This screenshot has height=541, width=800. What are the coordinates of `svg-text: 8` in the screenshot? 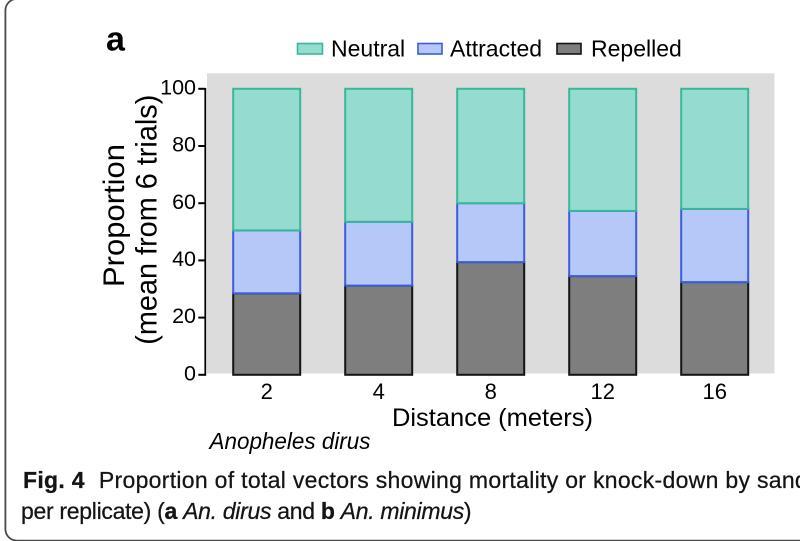 It's located at (491, 391).